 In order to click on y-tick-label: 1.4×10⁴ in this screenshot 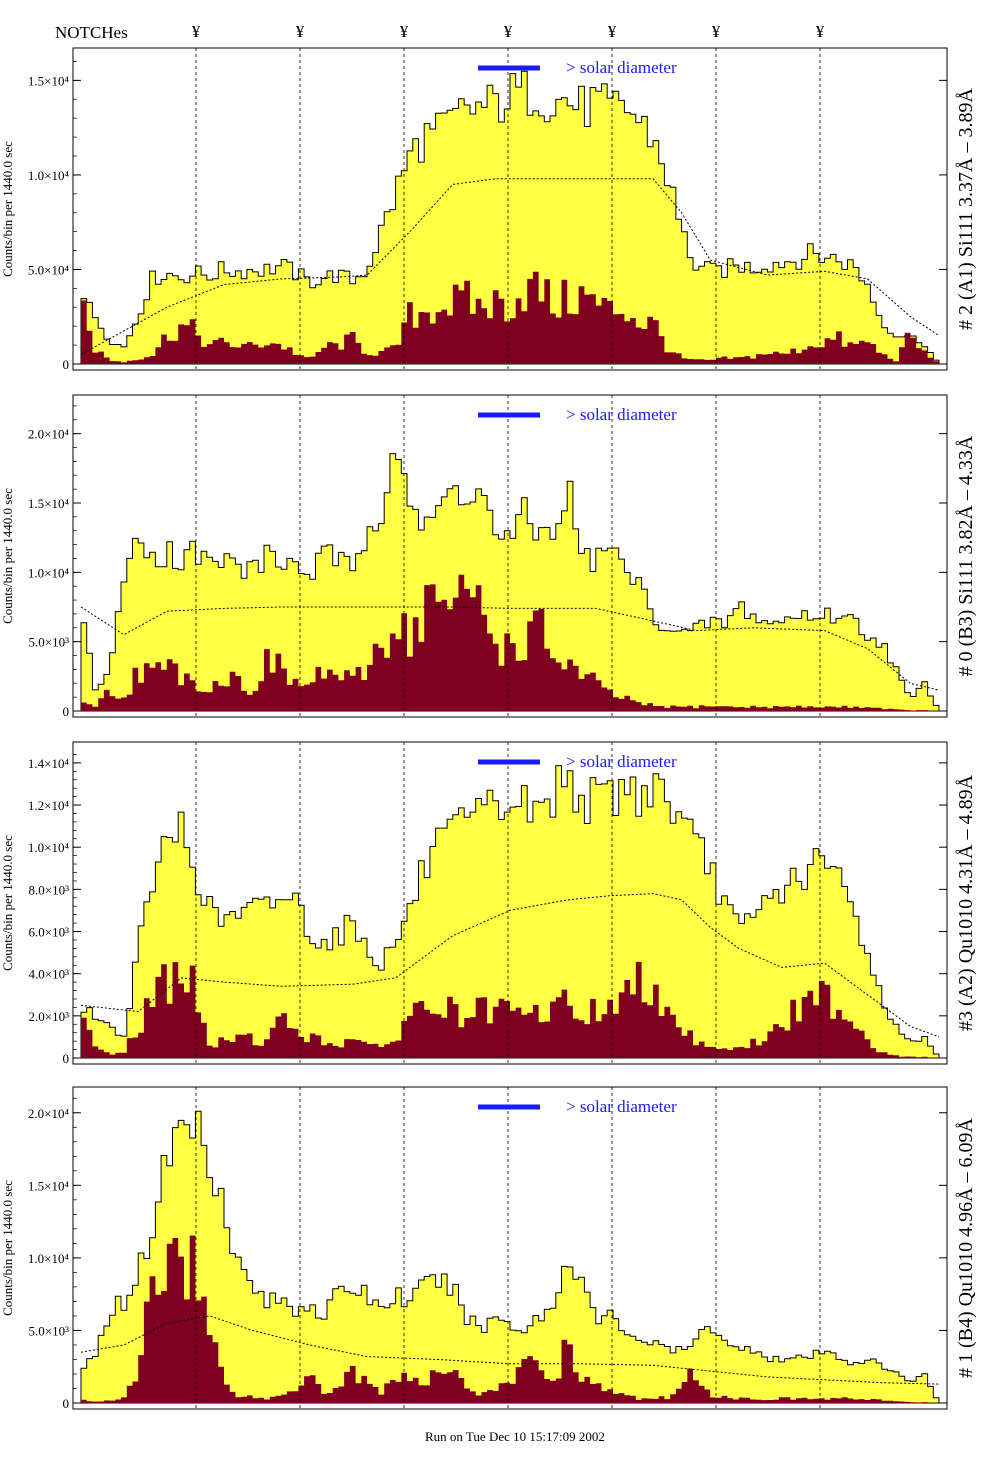, I will do `click(49, 763)`.